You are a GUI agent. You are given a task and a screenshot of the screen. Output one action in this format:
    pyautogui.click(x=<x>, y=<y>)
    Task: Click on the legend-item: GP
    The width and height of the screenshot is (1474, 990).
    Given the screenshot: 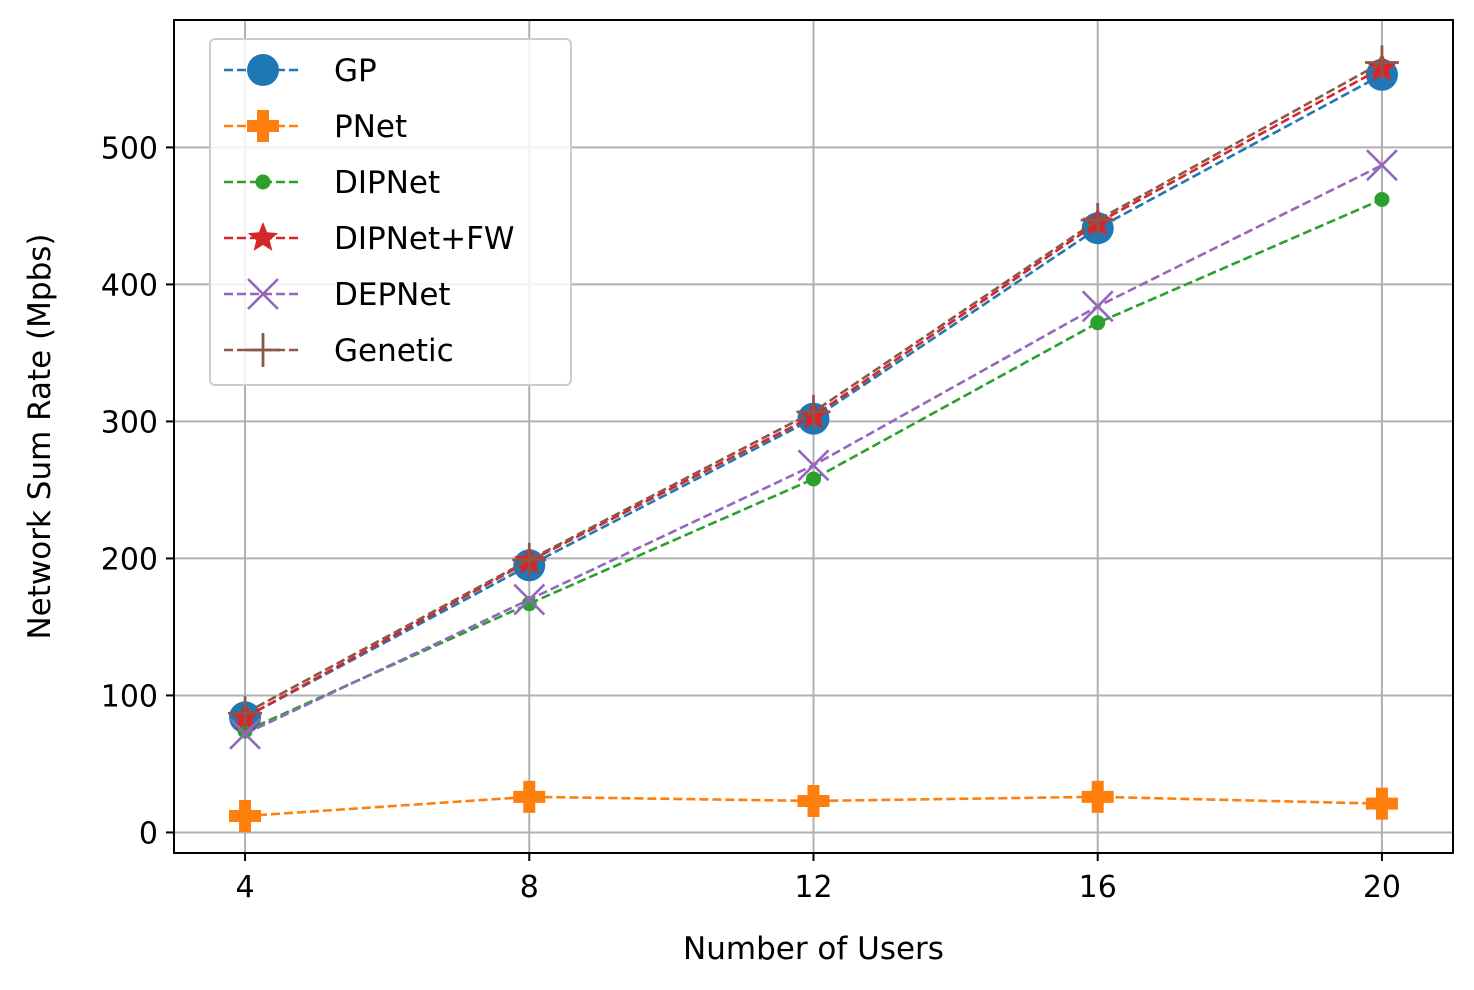 What is the action you would take?
    pyautogui.click(x=300, y=71)
    